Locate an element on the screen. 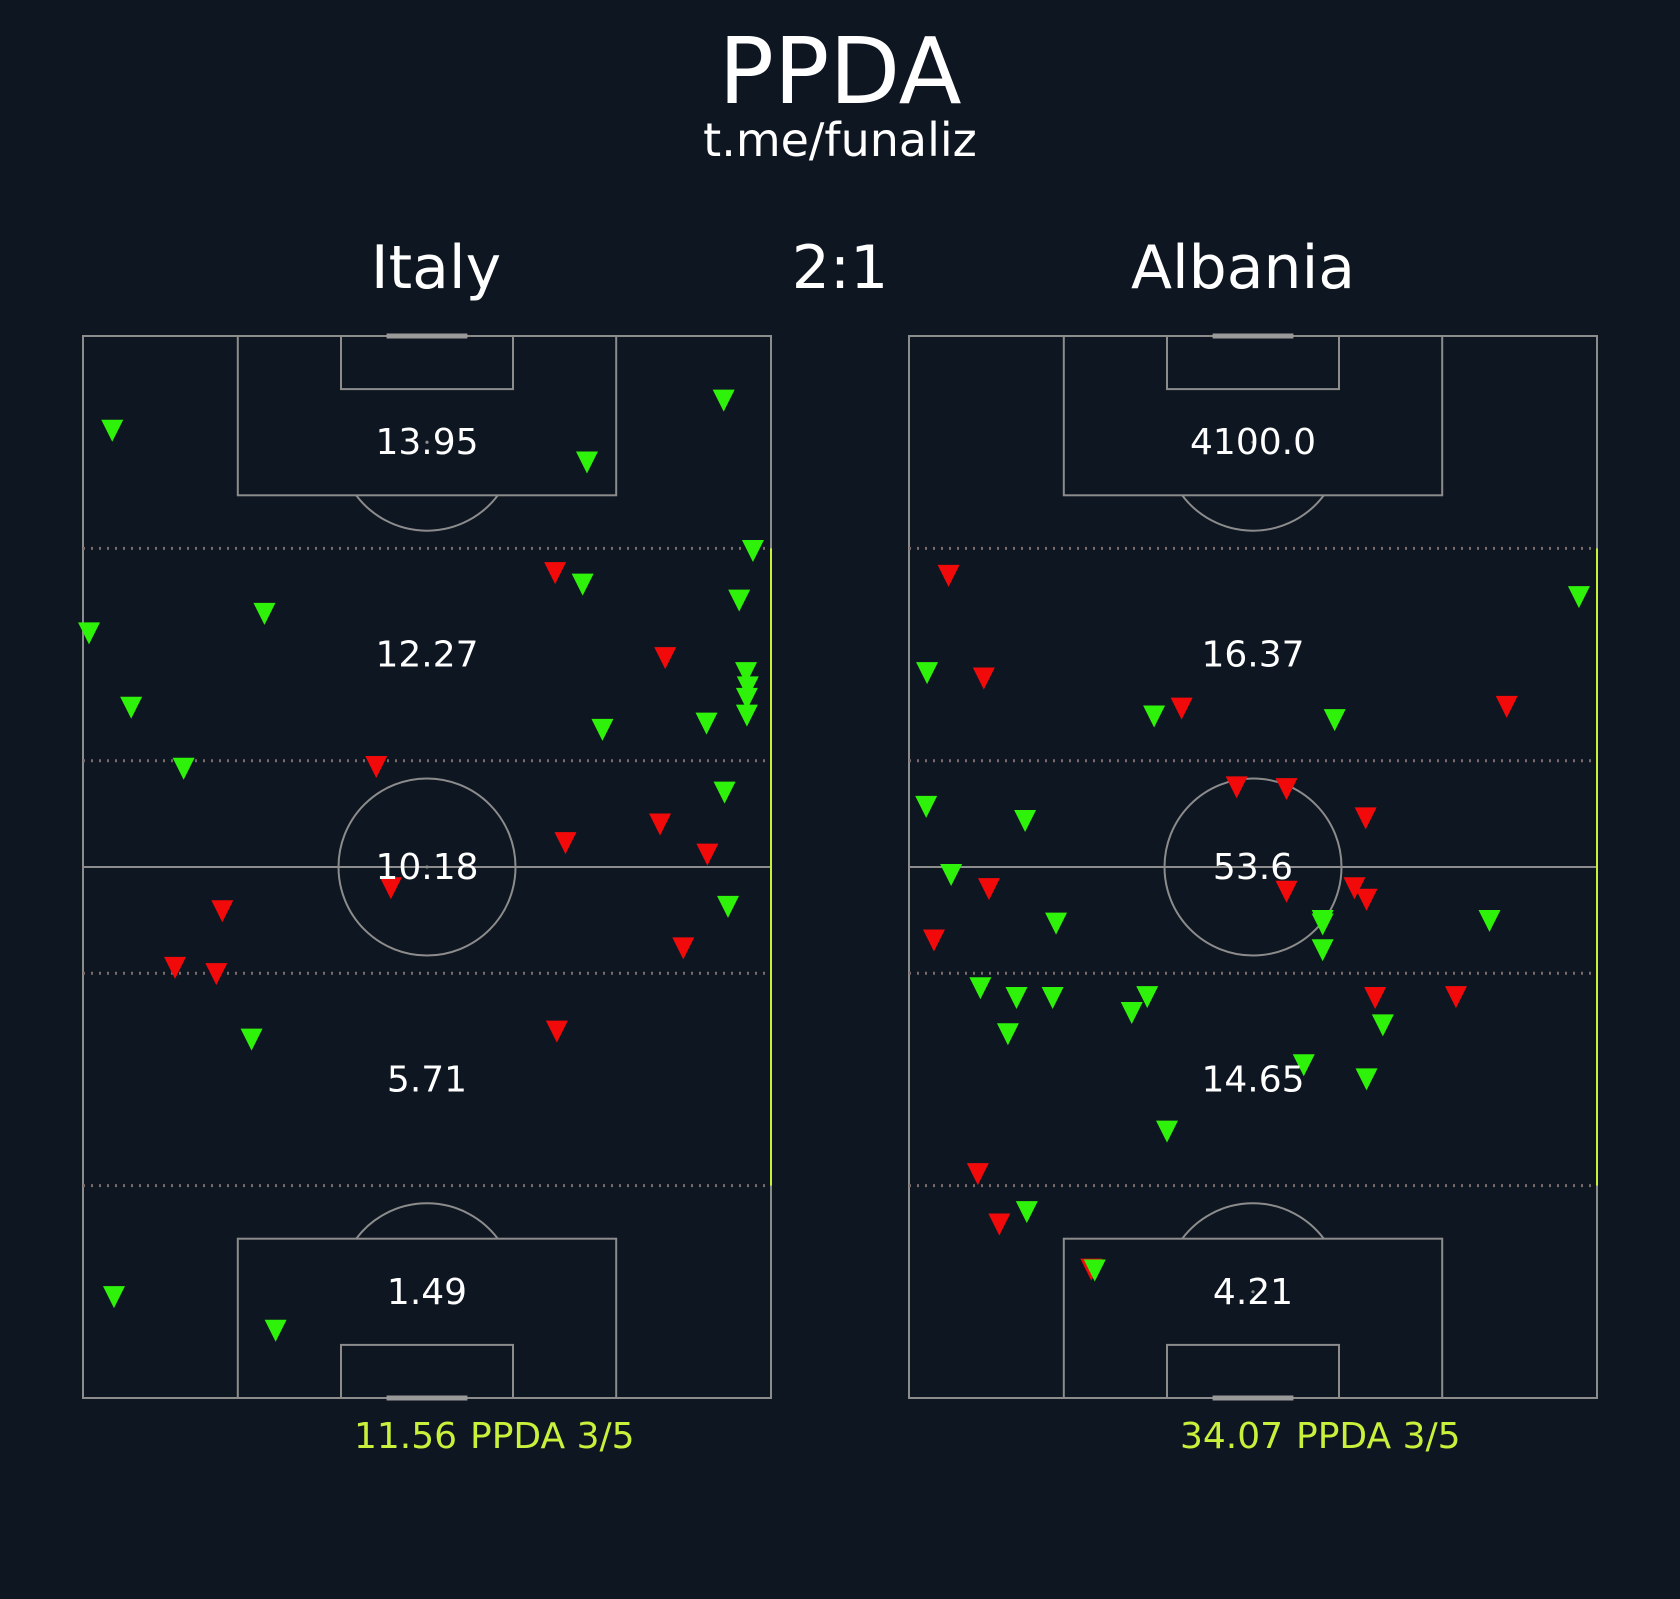 This screenshot has height=1599, width=1680. zone-ppda-label: 14.65 is located at coordinates (1252, 1079).